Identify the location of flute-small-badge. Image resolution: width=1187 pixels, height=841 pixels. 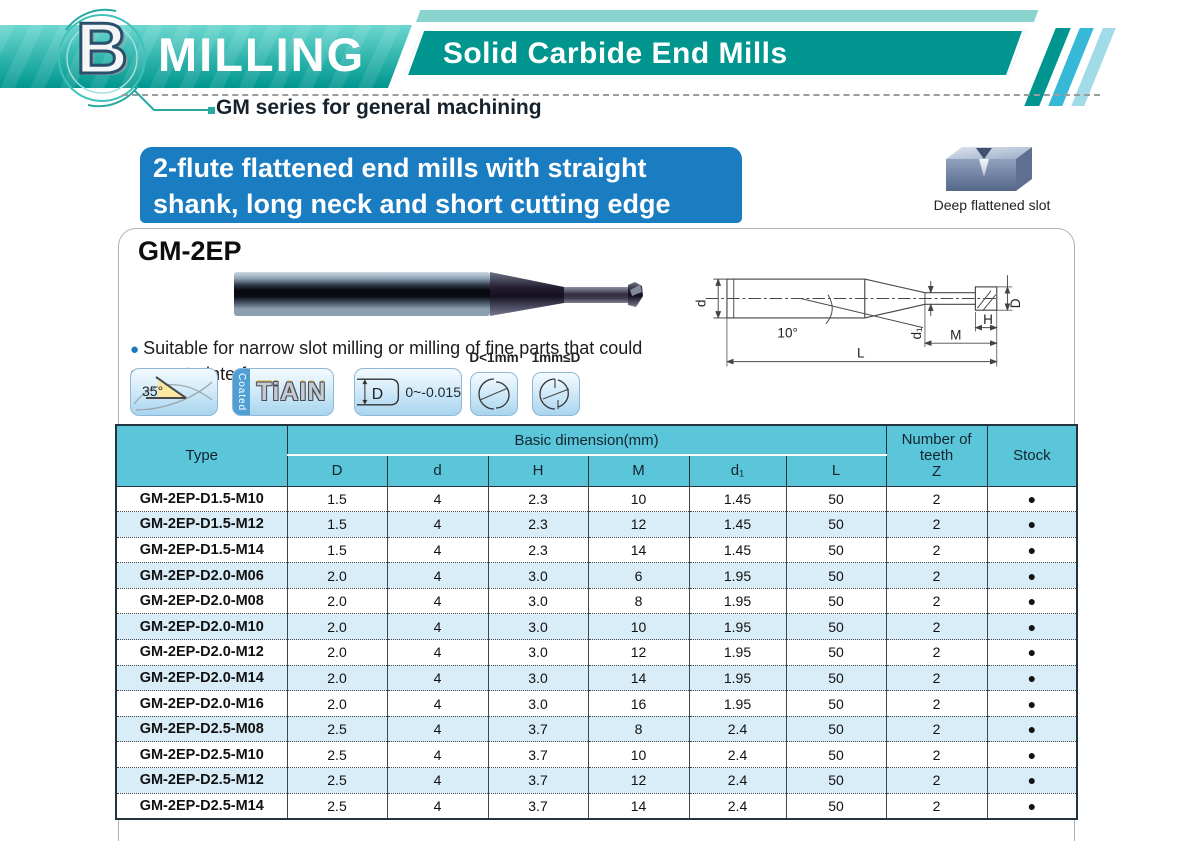
(494, 394).